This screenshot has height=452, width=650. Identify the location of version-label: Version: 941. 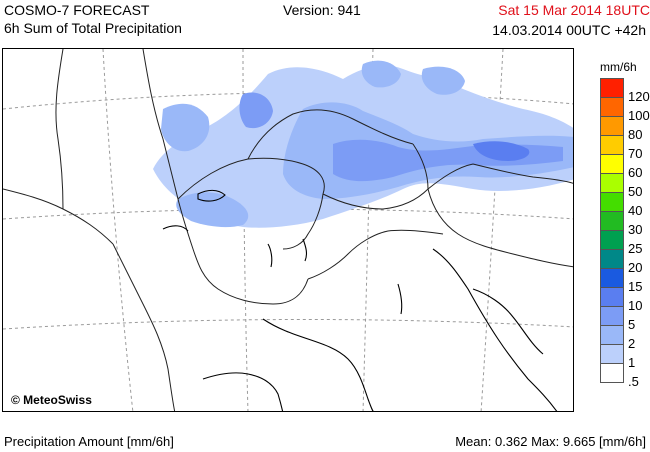
(322, 10).